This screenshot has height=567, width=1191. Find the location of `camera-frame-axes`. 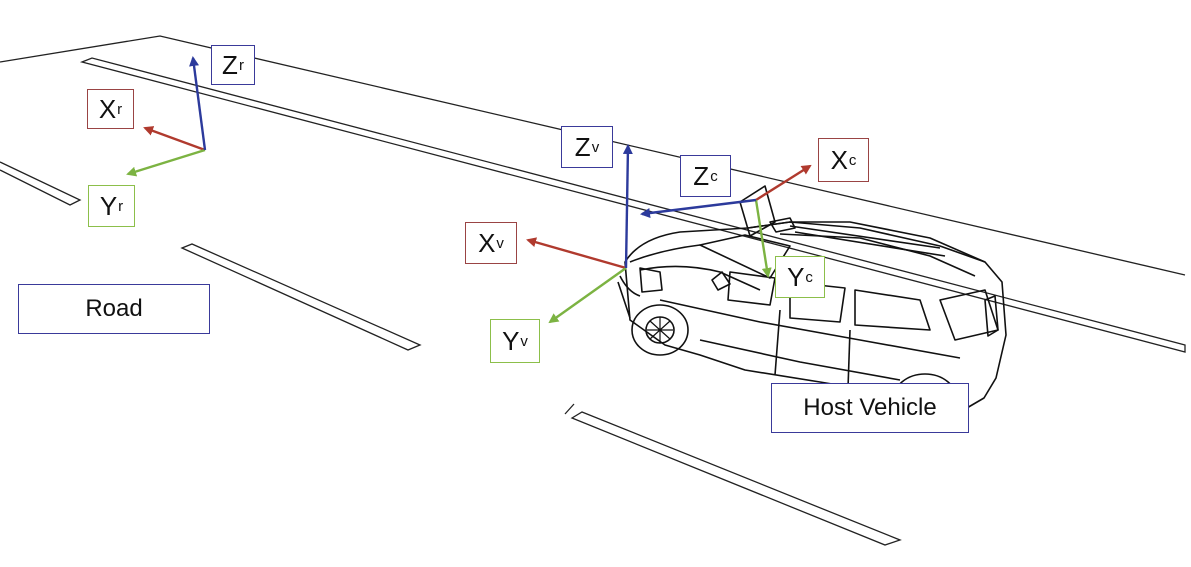

camera-frame-axes is located at coordinates (726, 221).